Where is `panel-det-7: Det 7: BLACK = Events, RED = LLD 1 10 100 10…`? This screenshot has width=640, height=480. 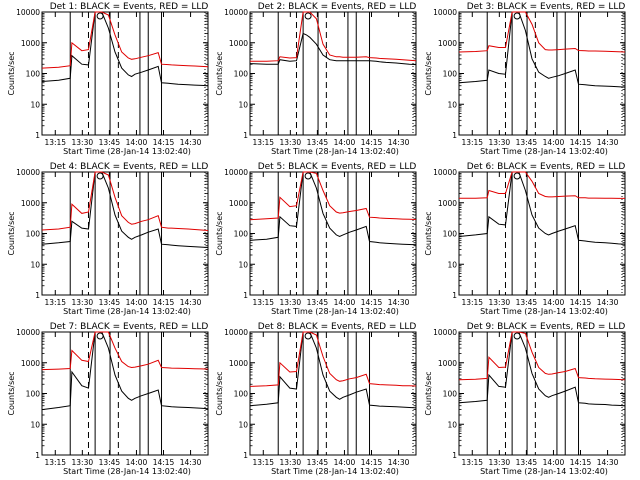
panel-det-7: Det 7: BLACK = Events, RED = LLD 1 10 100 10… is located at coordinates (108, 399).